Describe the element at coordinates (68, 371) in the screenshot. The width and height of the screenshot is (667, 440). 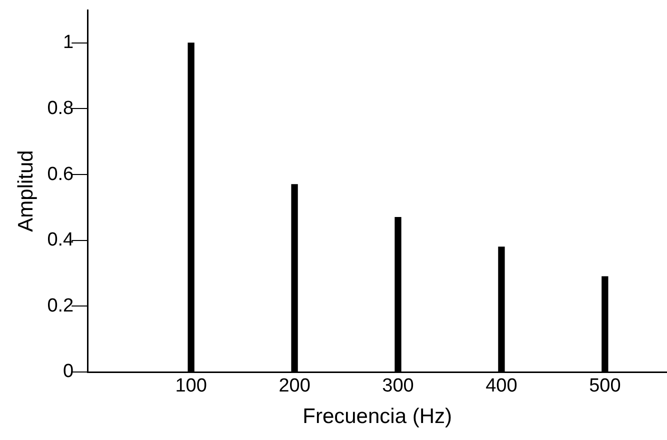
I see `y-tick-label: 0` at that location.